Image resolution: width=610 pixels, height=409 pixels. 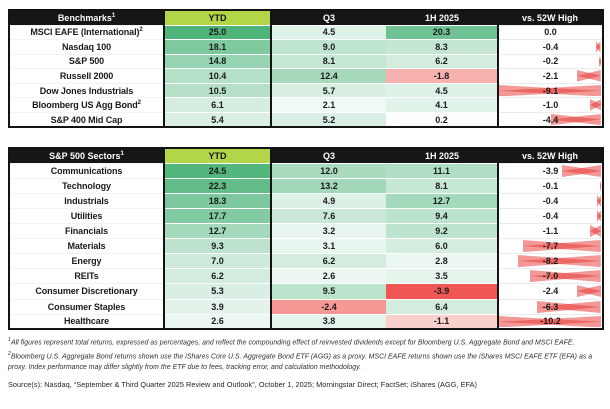 I want to click on cell-vs-52w-high: -7.7, so click(x=550, y=246).